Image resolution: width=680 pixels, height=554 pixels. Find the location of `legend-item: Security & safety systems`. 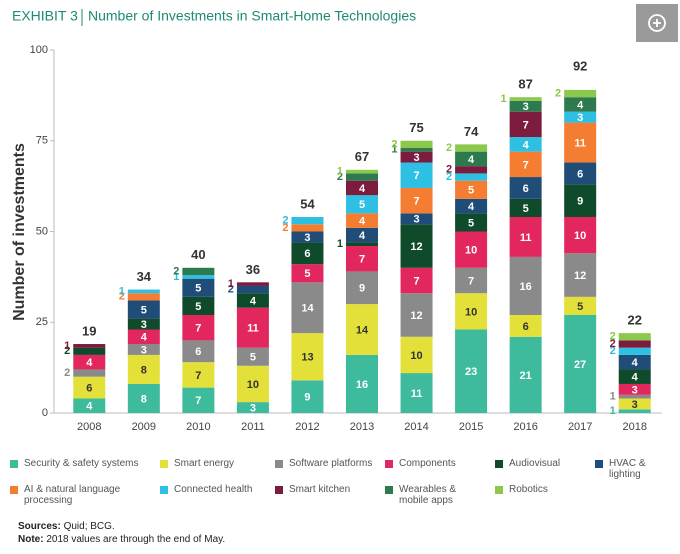

legend-item: Security & safety systems is located at coordinates (85, 469).